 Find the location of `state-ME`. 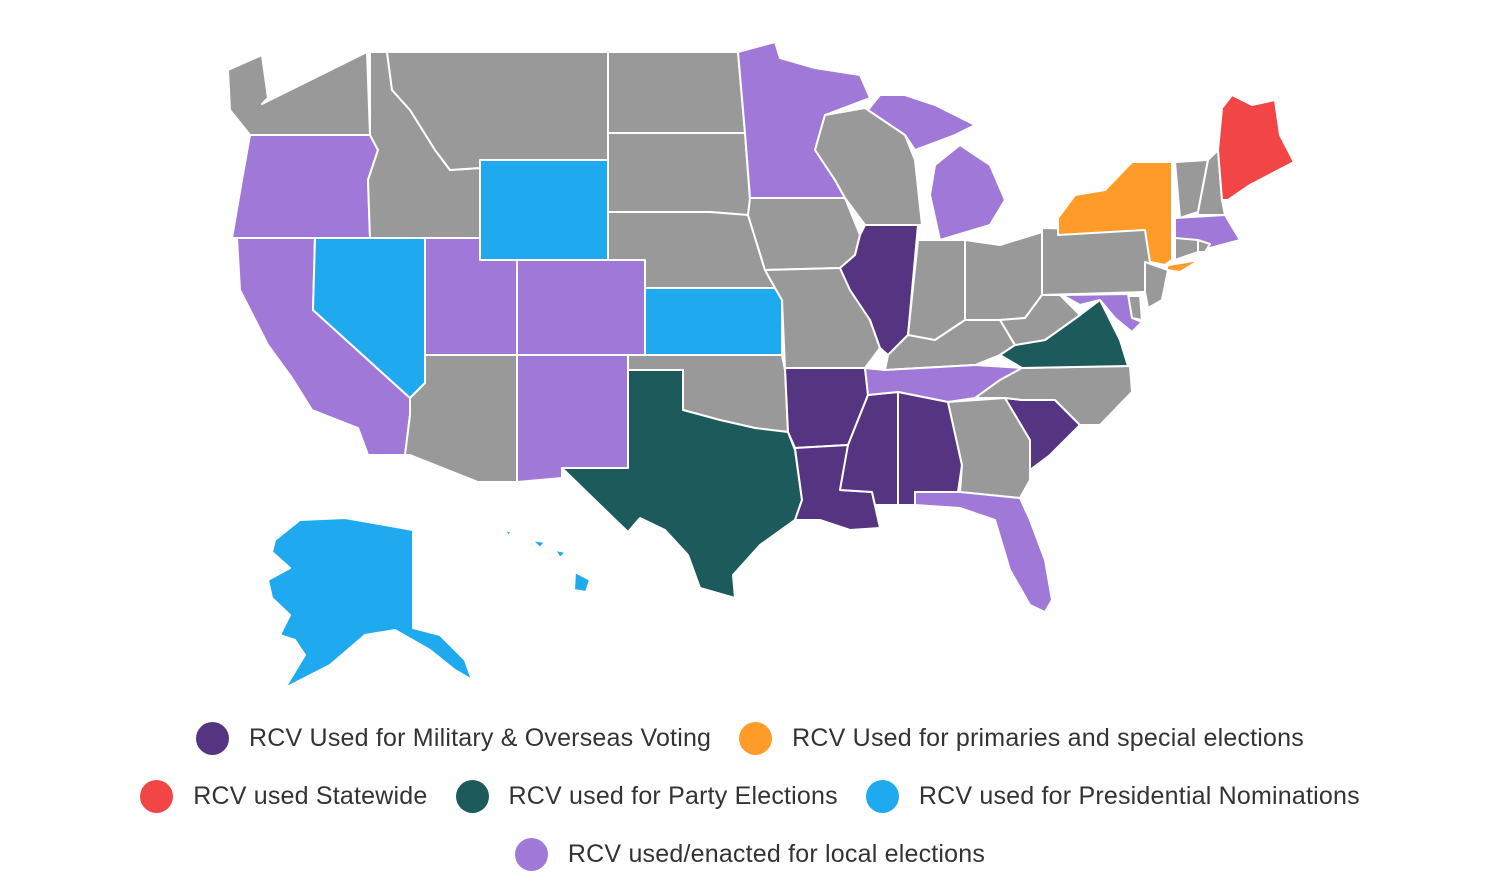

state-ME is located at coordinates (1256, 147).